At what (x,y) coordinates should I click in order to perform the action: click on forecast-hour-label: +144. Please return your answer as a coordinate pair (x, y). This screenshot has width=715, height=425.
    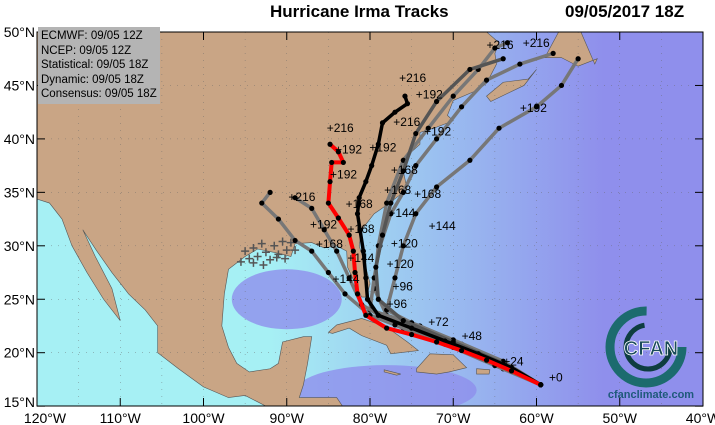
    Looking at the image, I should click on (442, 226).